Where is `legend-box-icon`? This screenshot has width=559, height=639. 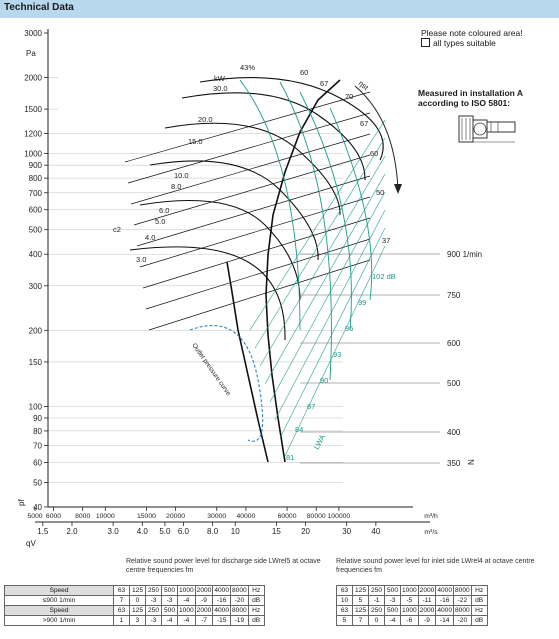 legend-box-icon is located at coordinates (425, 42).